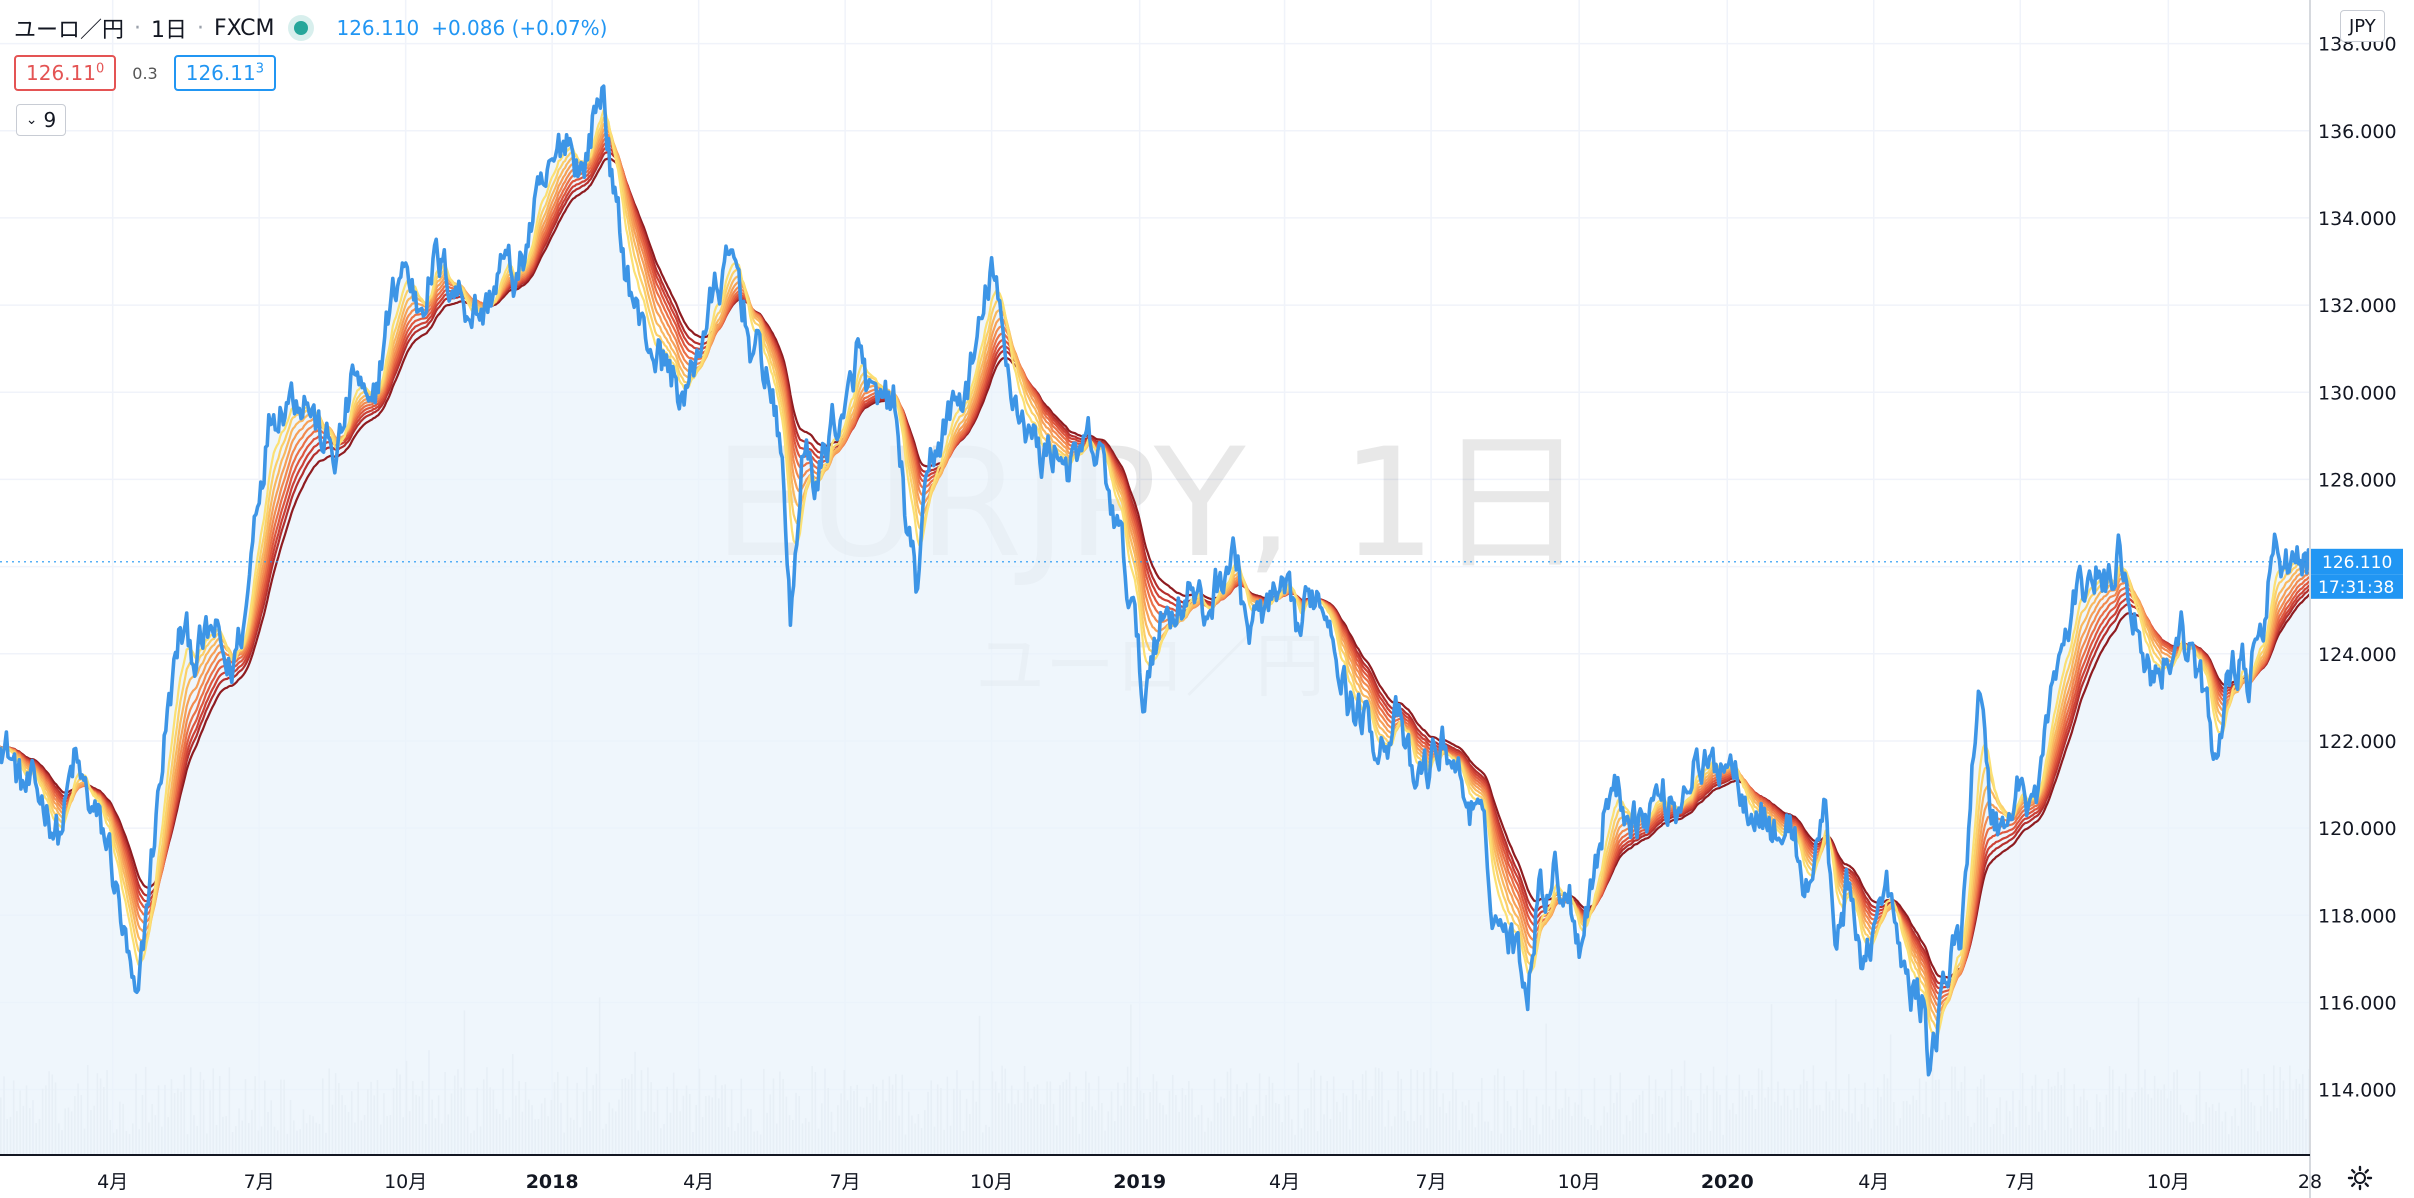 This screenshot has height=1198, width=2414. Describe the element at coordinates (2357, 655) in the screenshot. I see `price-axis-tick-label: 124.000` at that location.